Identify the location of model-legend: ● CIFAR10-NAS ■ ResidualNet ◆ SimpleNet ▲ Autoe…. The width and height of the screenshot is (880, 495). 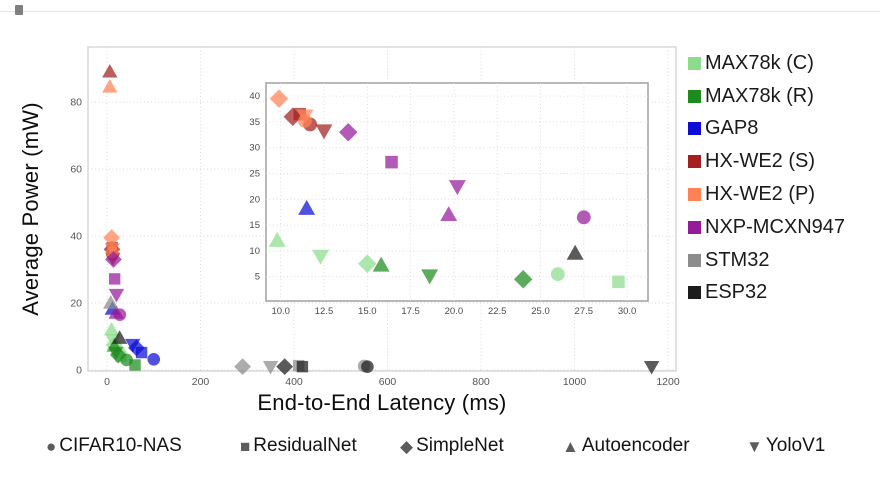
(440, 450).